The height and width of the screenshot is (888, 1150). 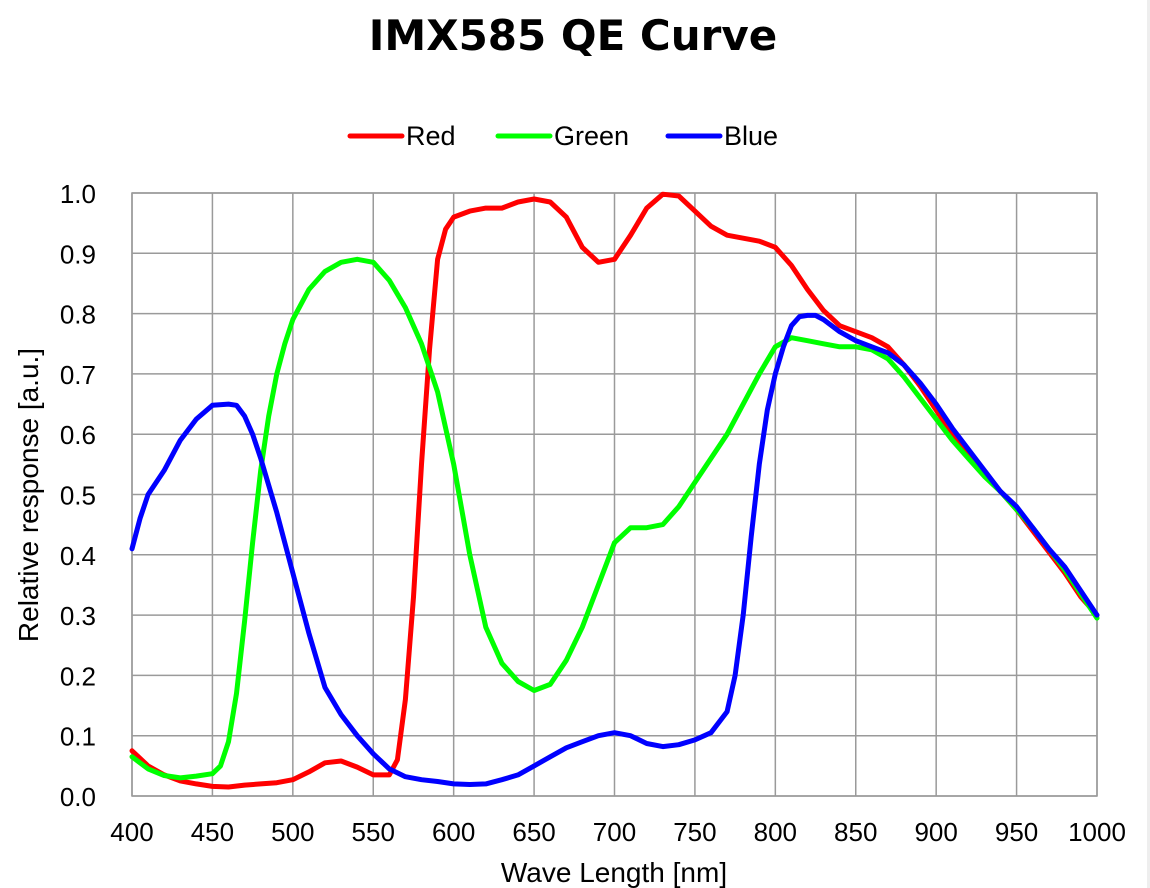 What do you see at coordinates (78, 737) in the screenshot?
I see `y-tick-label: 0.1` at bounding box center [78, 737].